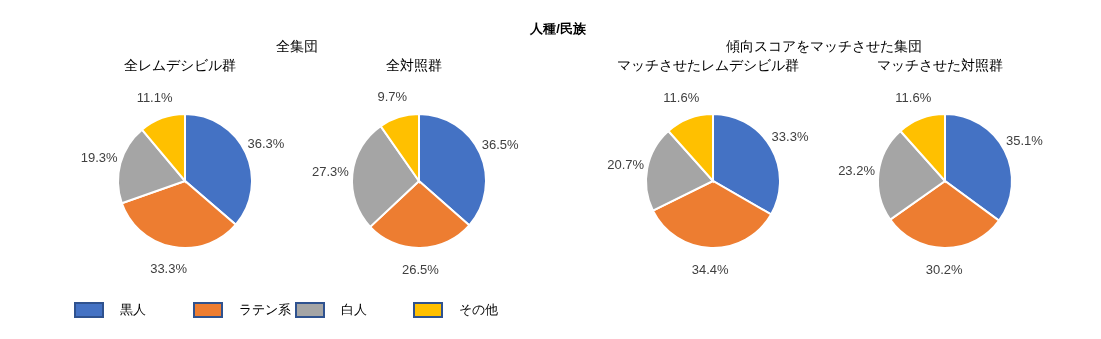  What do you see at coordinates (420, 270) in the screenshot?
I see `data-label: 26.5%` at bounding box center [420, 270].